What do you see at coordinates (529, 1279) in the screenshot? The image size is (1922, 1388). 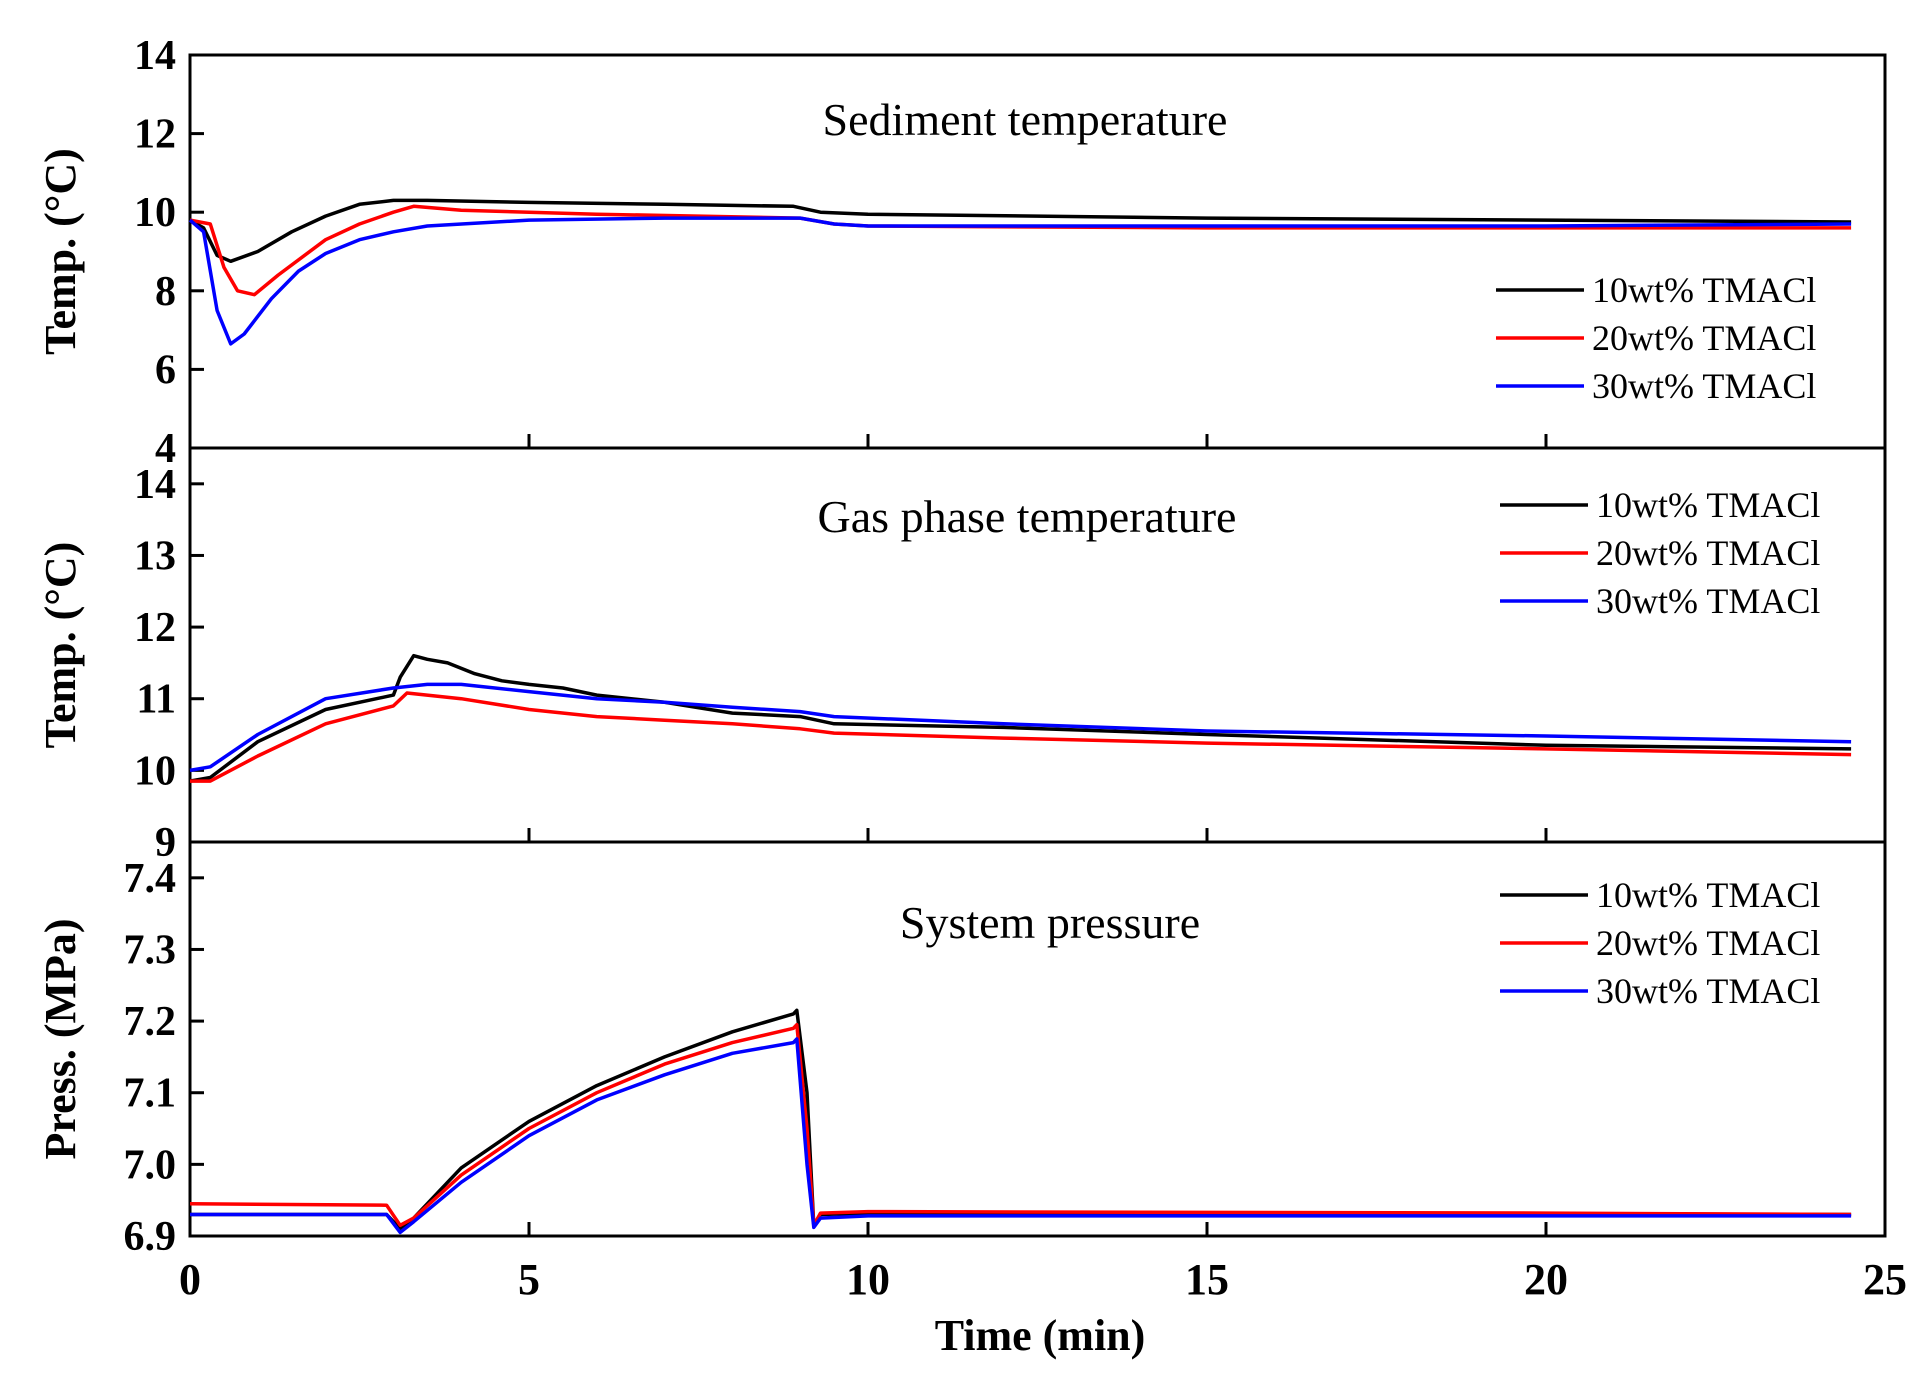 I see `x-tick-label: 5` at bounding box center [529, 1279].